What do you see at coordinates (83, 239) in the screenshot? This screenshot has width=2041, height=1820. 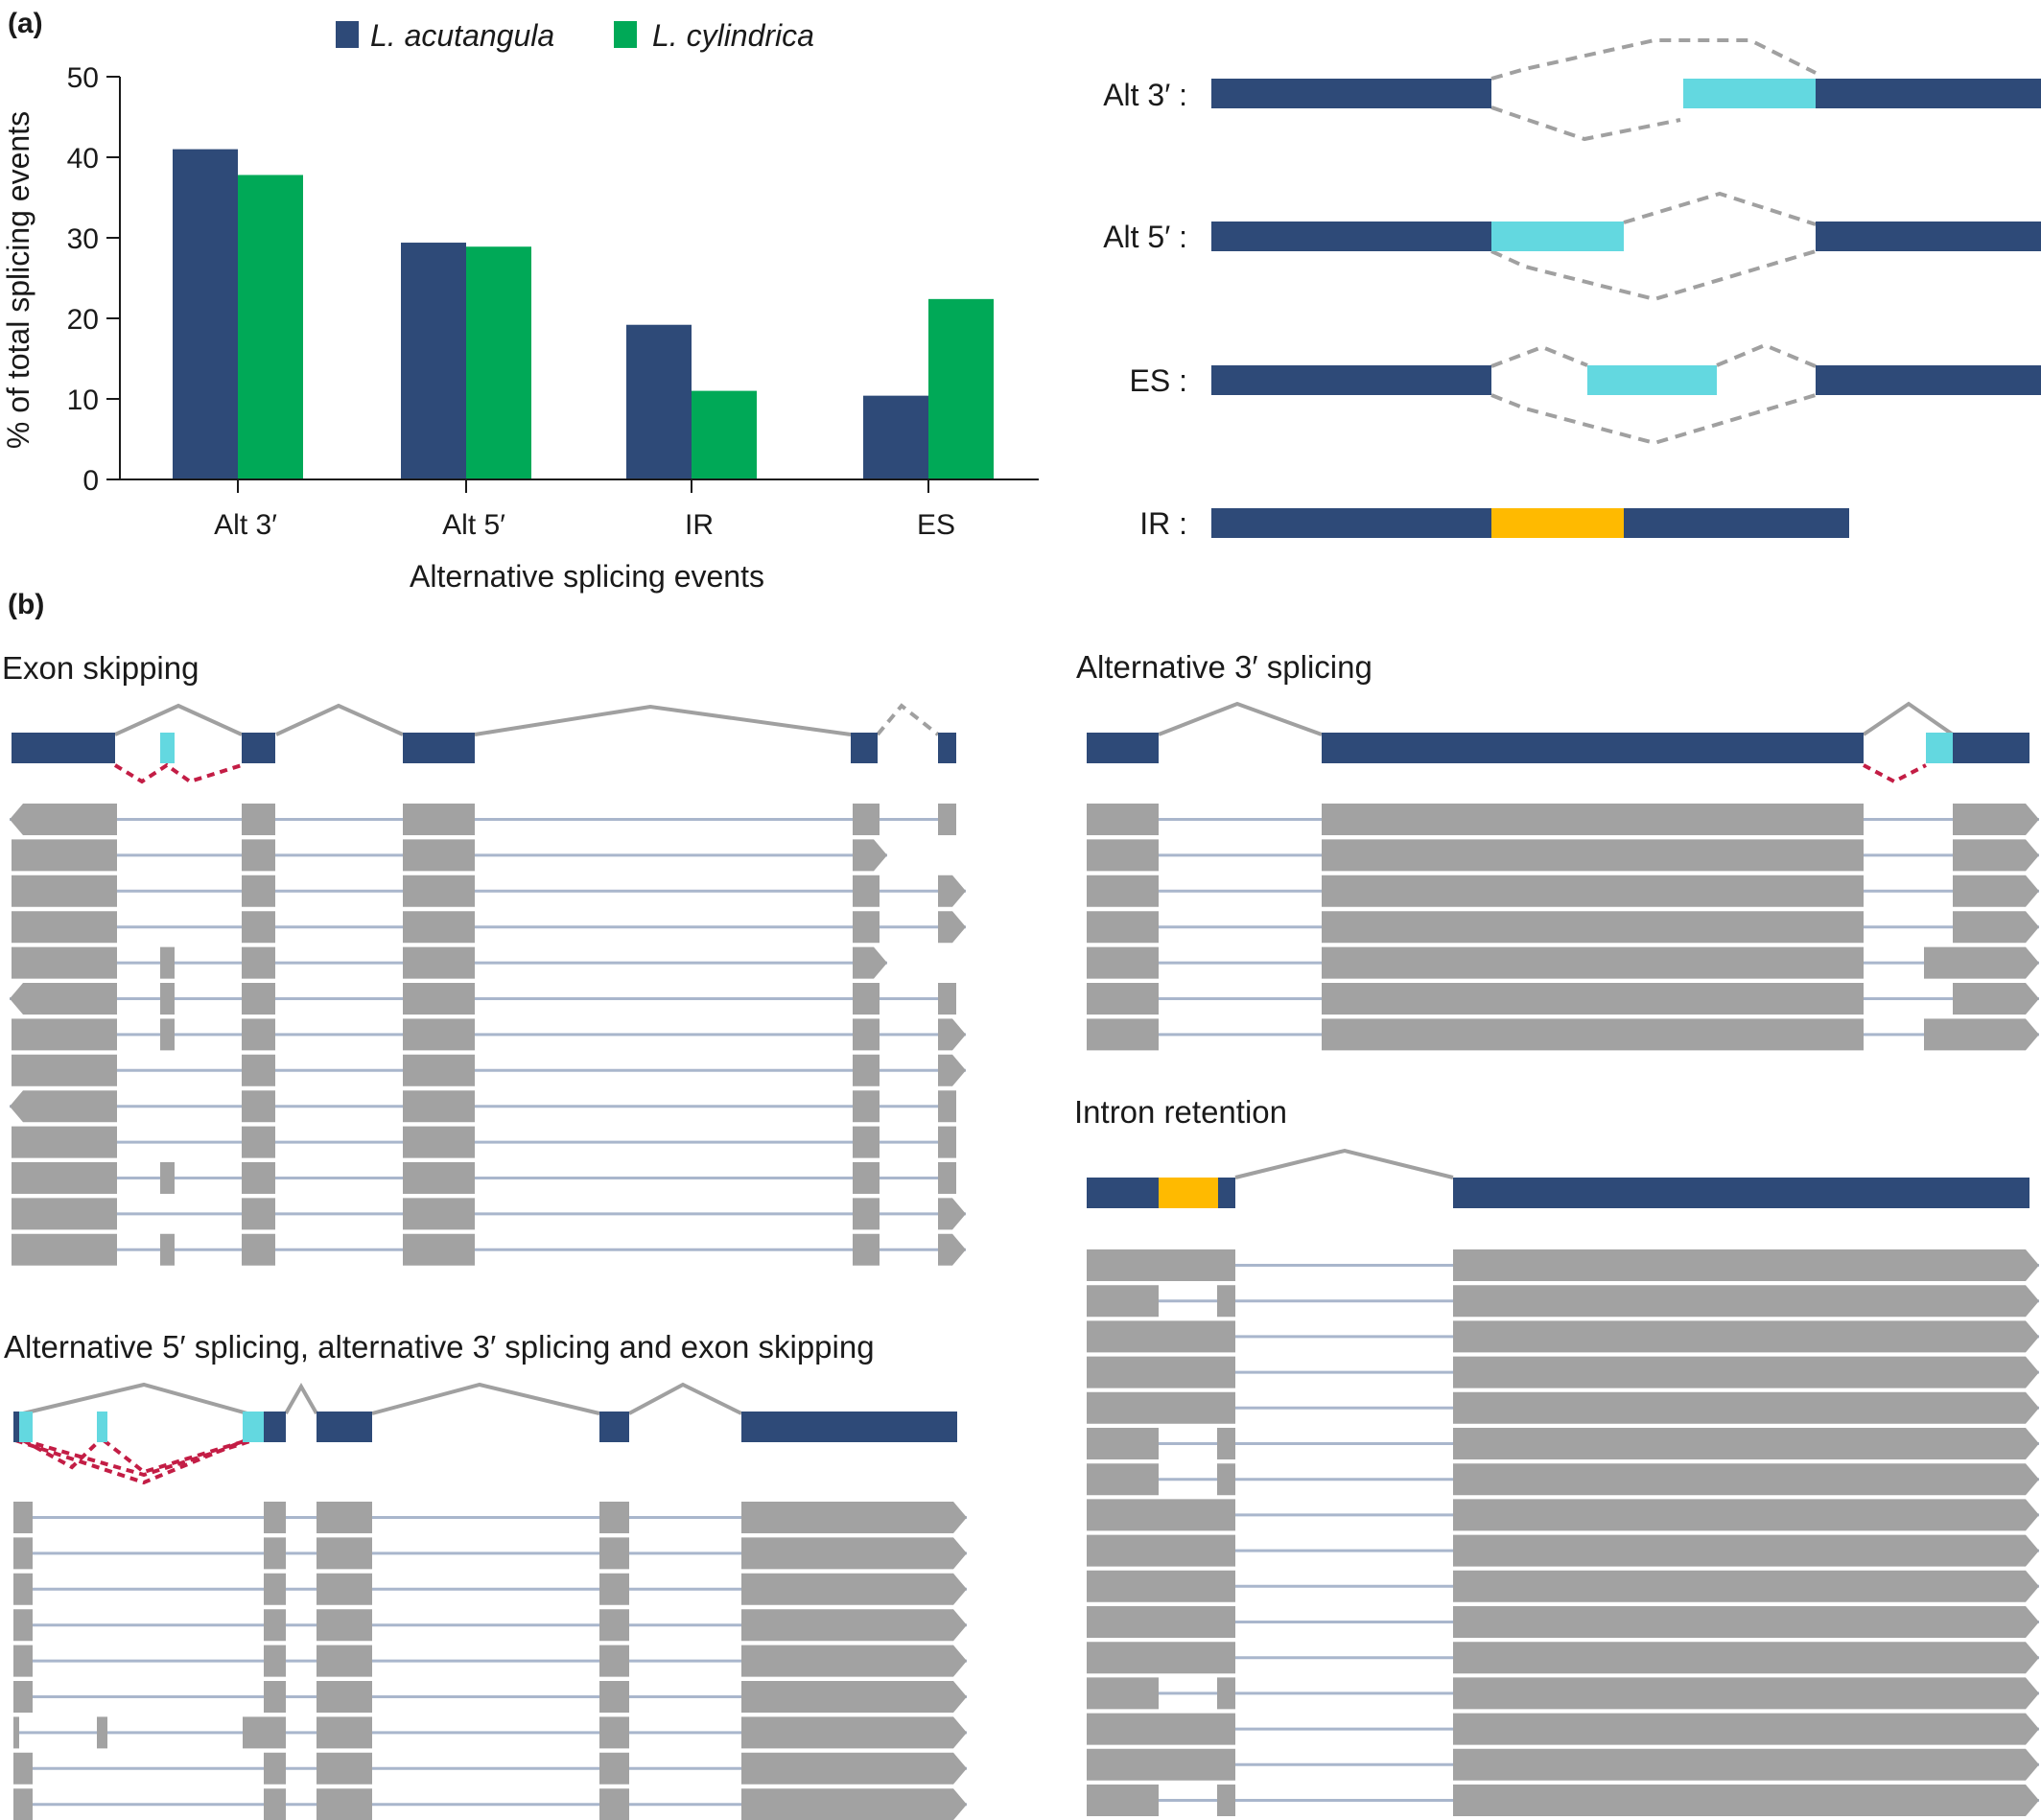 I see `y-tick-label: 30` at bounding box center [83, 239].